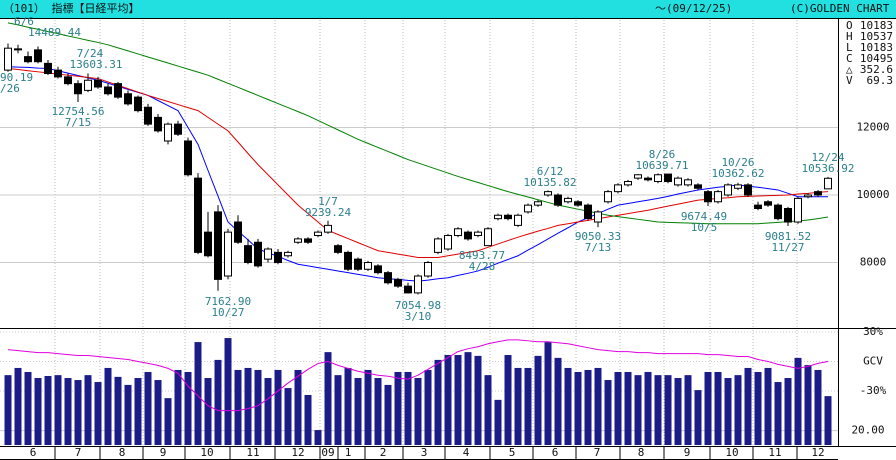  I want to click on annotation: 7054.98, so click(418, 305).